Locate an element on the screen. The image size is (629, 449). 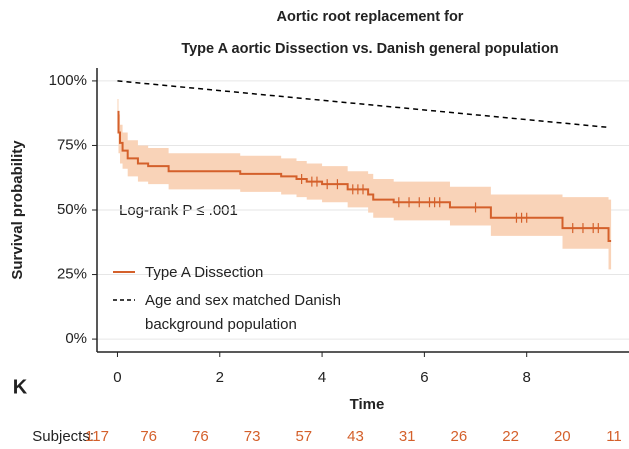
risk-table-label: Subjects: is located at coordinates (63, 436).